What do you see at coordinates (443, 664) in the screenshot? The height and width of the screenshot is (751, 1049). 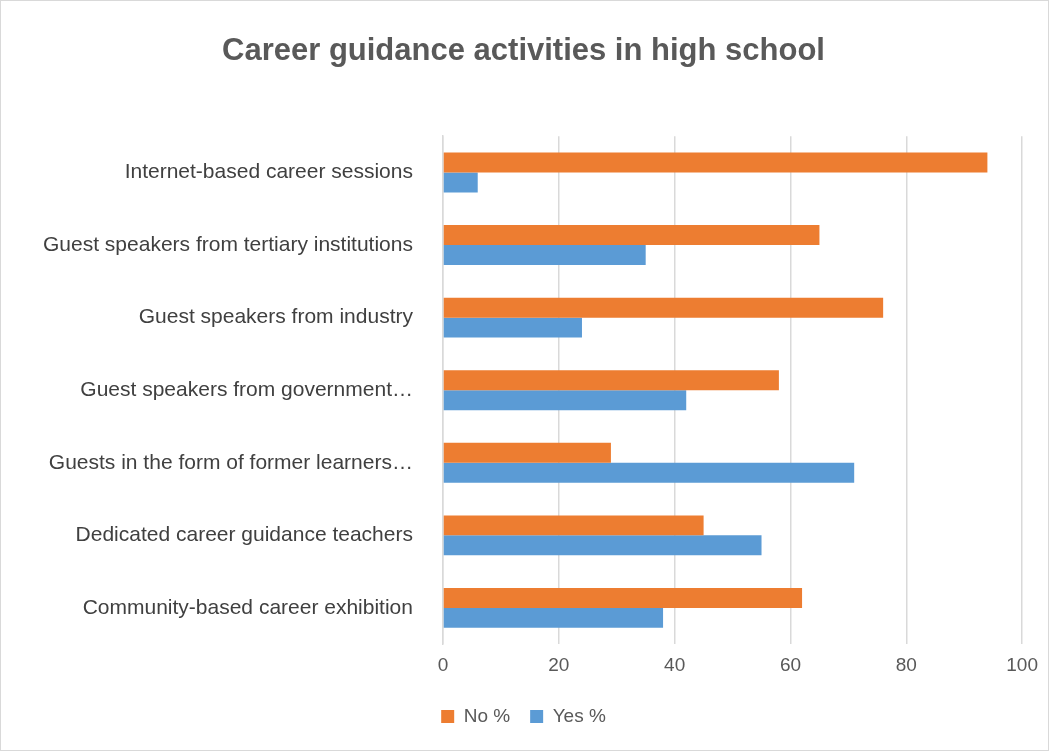 I see `x-tick-label: 0` at bounding box center [443, 664].